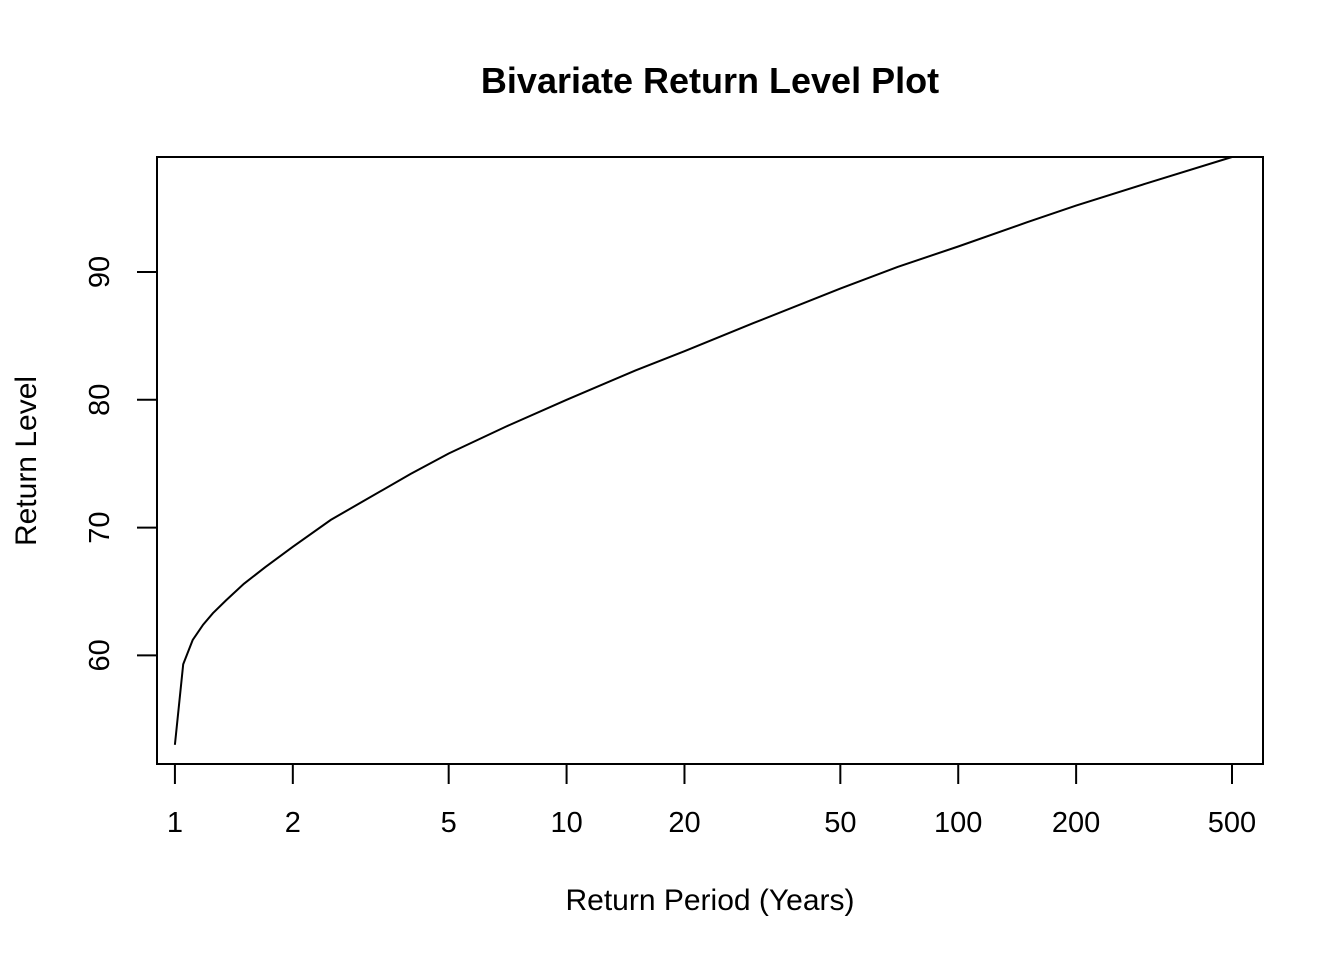 The height and width of the screenshot is (960, 1344). Describe the element at coordinates (100, 655) in the screenshot. I see `y-tick-label: 60` at that location.